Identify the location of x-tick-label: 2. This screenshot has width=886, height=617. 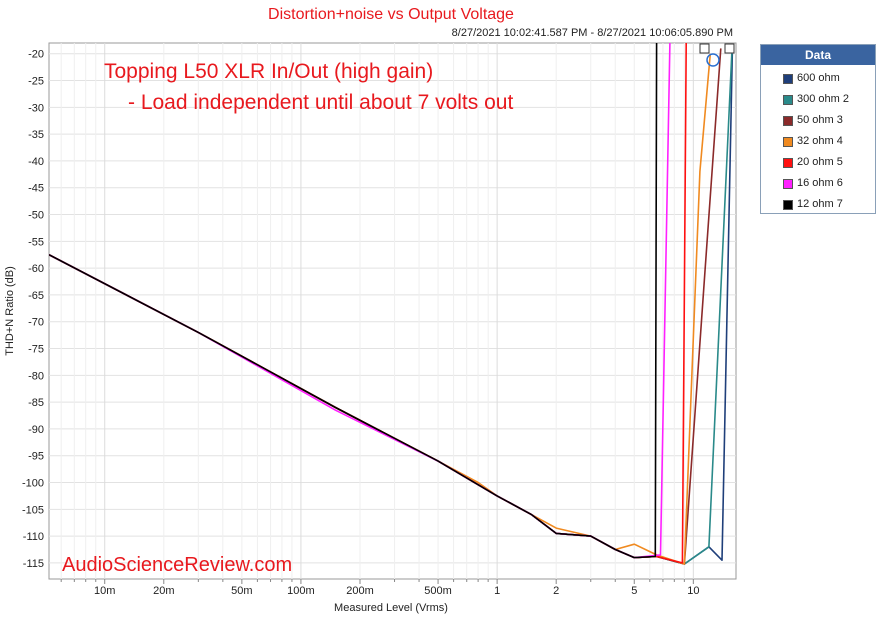
(556, 591).